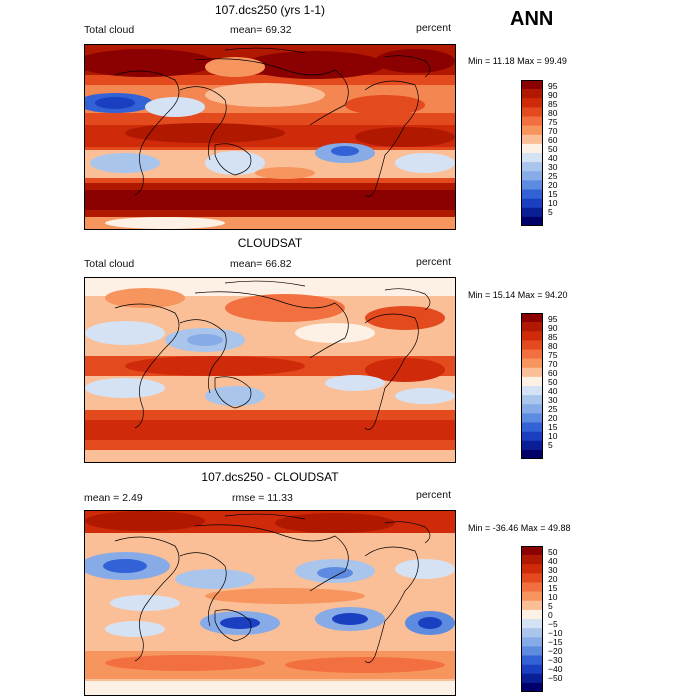 Image resolution: width=700 pixels, height=700 pixels. What do you see at coordinates (434, 495) in the screenshot?
I see `panel-3-units-label: percent` at bounding box center [434, 495].